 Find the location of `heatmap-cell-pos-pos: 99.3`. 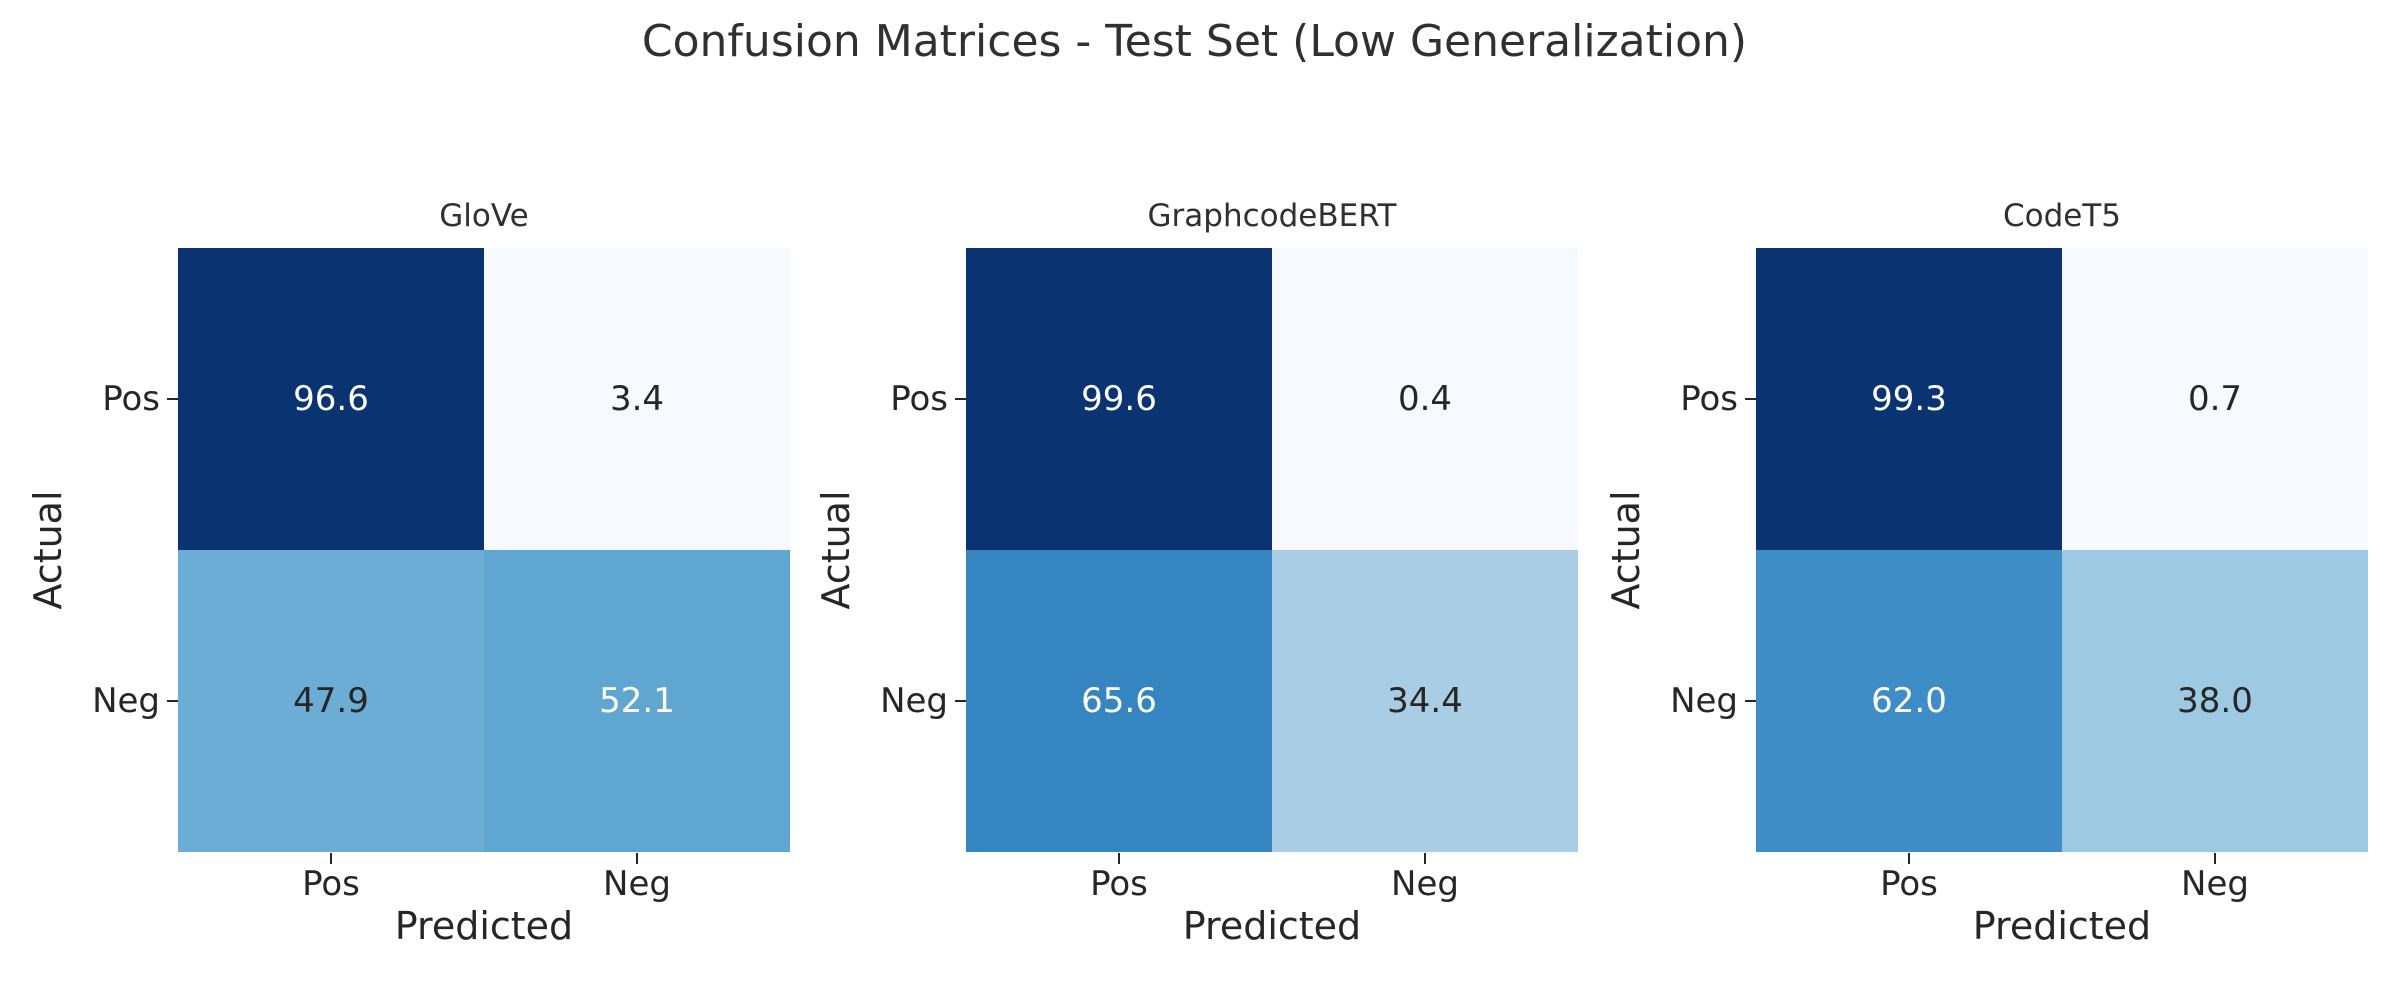

heatmap-cell-pos-pos: 99.3 is located at coordinates (1909, 399).